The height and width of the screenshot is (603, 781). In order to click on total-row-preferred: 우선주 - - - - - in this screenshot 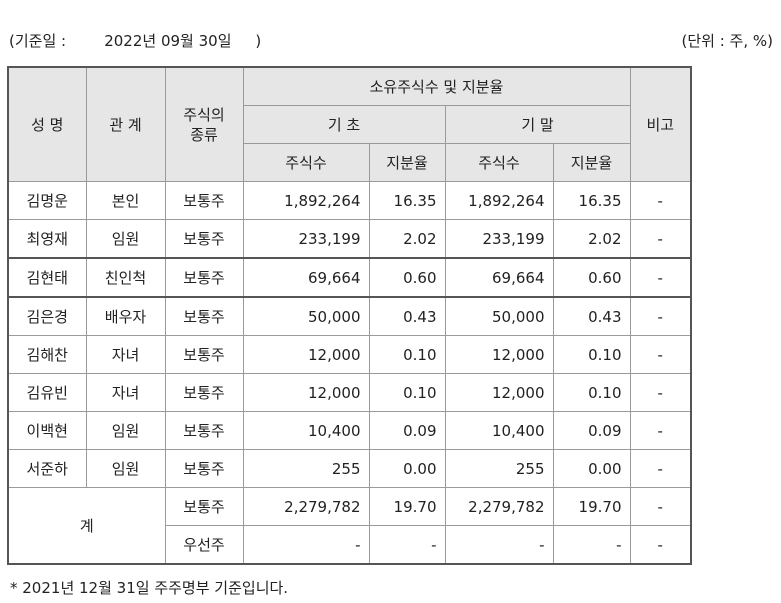, I will do `click(350, 545)`.